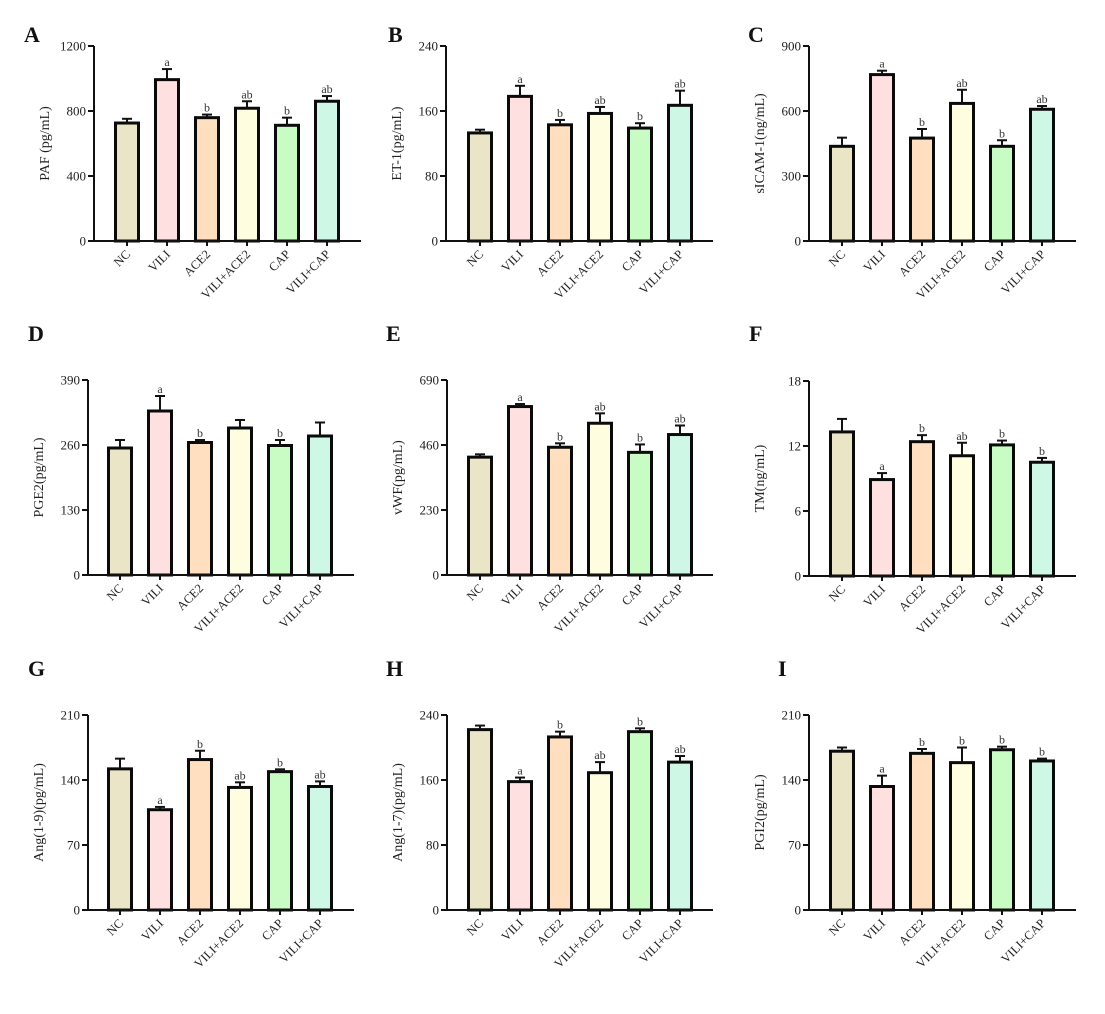 The width and height of the screenshot is (1105, 1014). What do you see at coordinates (73, 845) in the screenshot?
I see `y-tick-label: 70` at bounding box center [73, 845].